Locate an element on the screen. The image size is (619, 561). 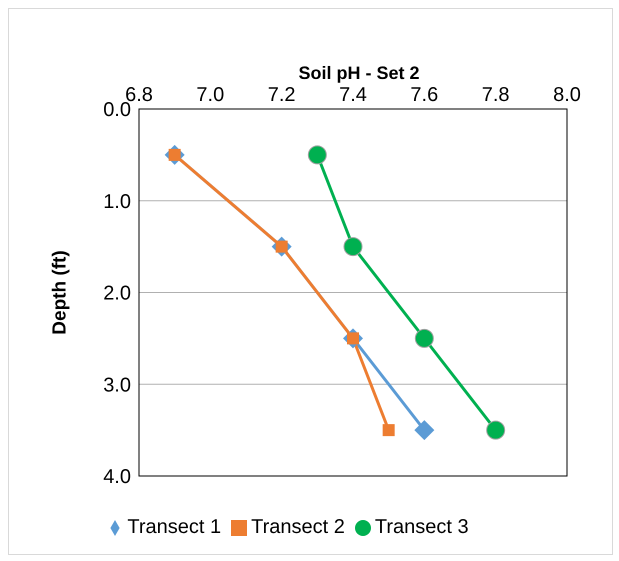
y-tick-label: 3.0 is located at coordinates (117, 385).